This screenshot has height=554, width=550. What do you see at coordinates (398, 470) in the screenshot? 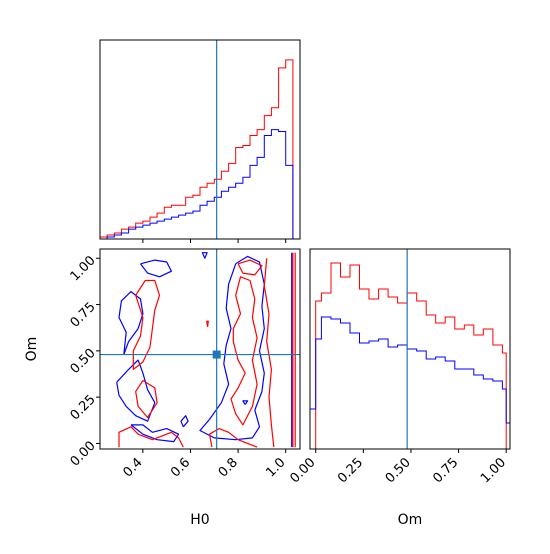
I see `hist-Om-x-tick-label-2: 0.50` at bounding box center [398, 470].